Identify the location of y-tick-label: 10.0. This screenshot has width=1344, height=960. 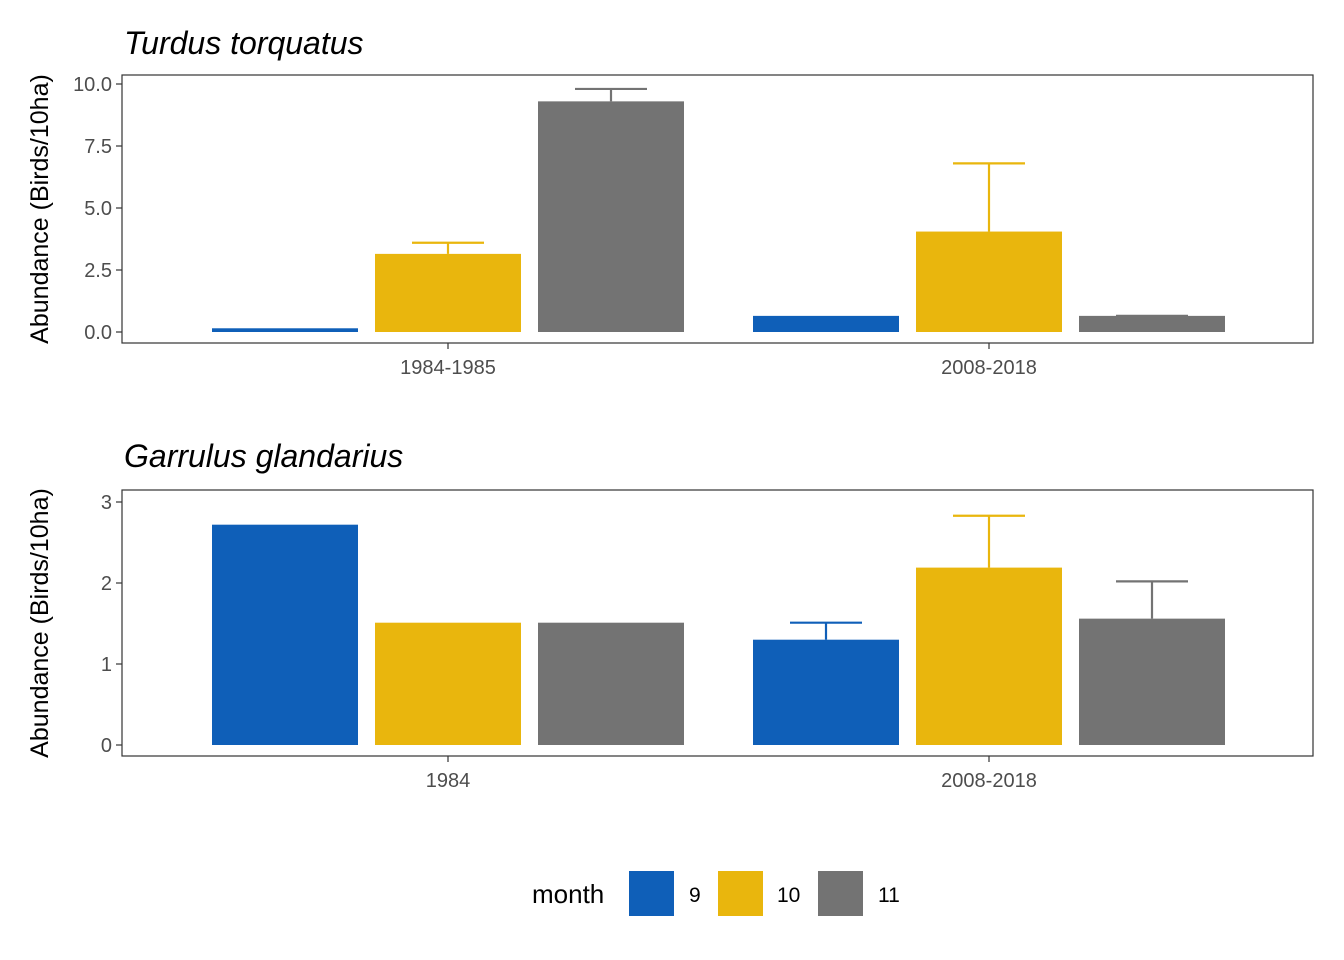
(92, 85).